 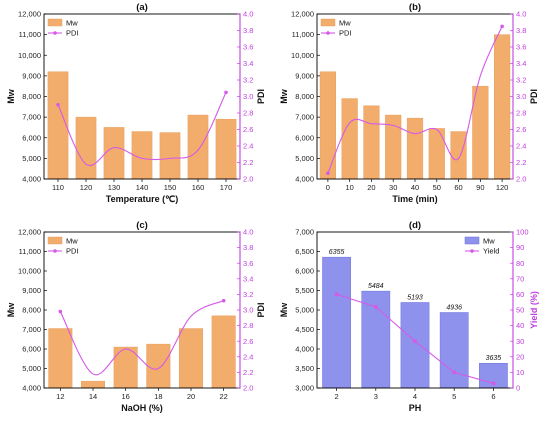 I want to click on y2-tick-label: 70, so click(x=520, y=278).